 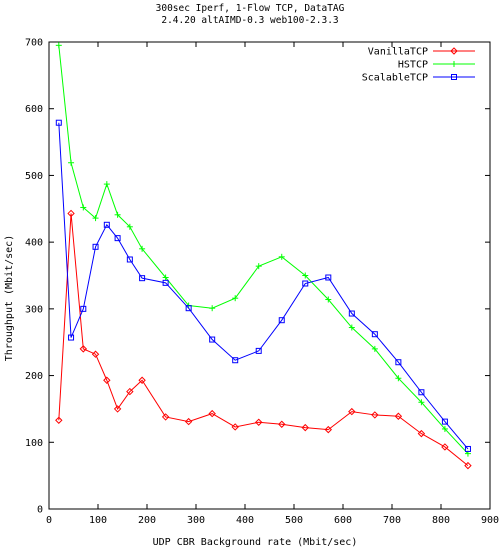 I want to click on y-tick-label: 400, so click(x=34, y=243).